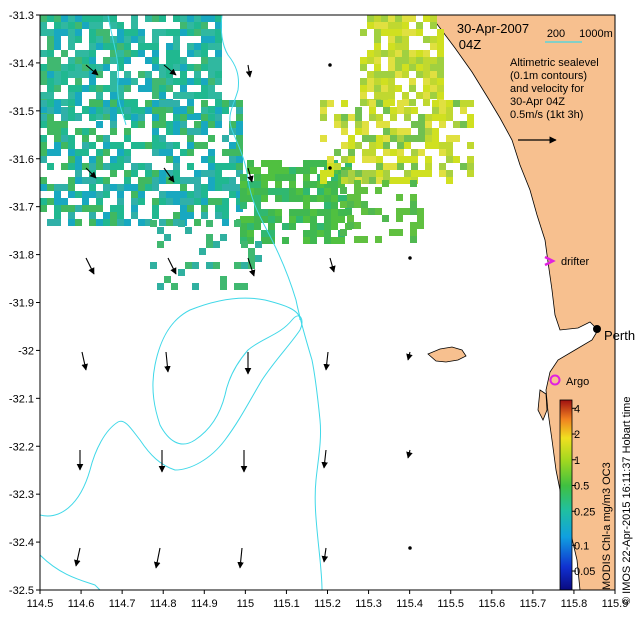 The image size is (640, 630). I want to click on y-tick-label: -32, so click(26, 351).